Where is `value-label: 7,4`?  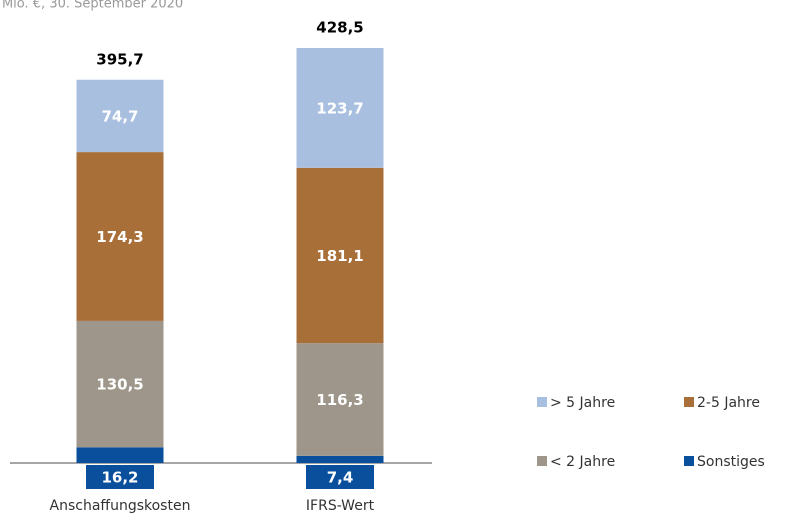 value-label: 7,4 is located at coordinates (340, 478).